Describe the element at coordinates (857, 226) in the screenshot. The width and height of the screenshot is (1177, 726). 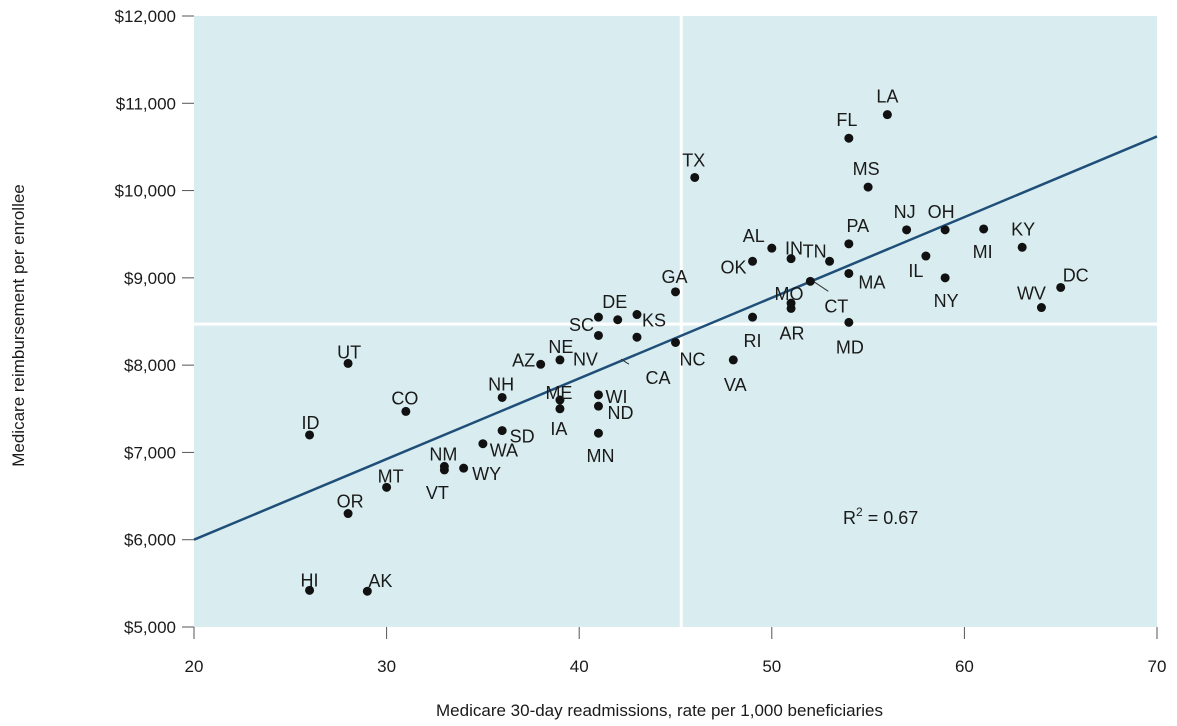
I see `point-label-pa: PA` at that location.